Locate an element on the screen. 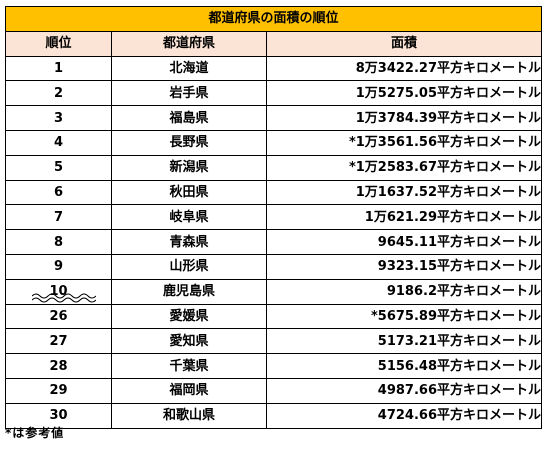  table-title: 都道府県の面積の順位 is located at coordinates (273, 19).